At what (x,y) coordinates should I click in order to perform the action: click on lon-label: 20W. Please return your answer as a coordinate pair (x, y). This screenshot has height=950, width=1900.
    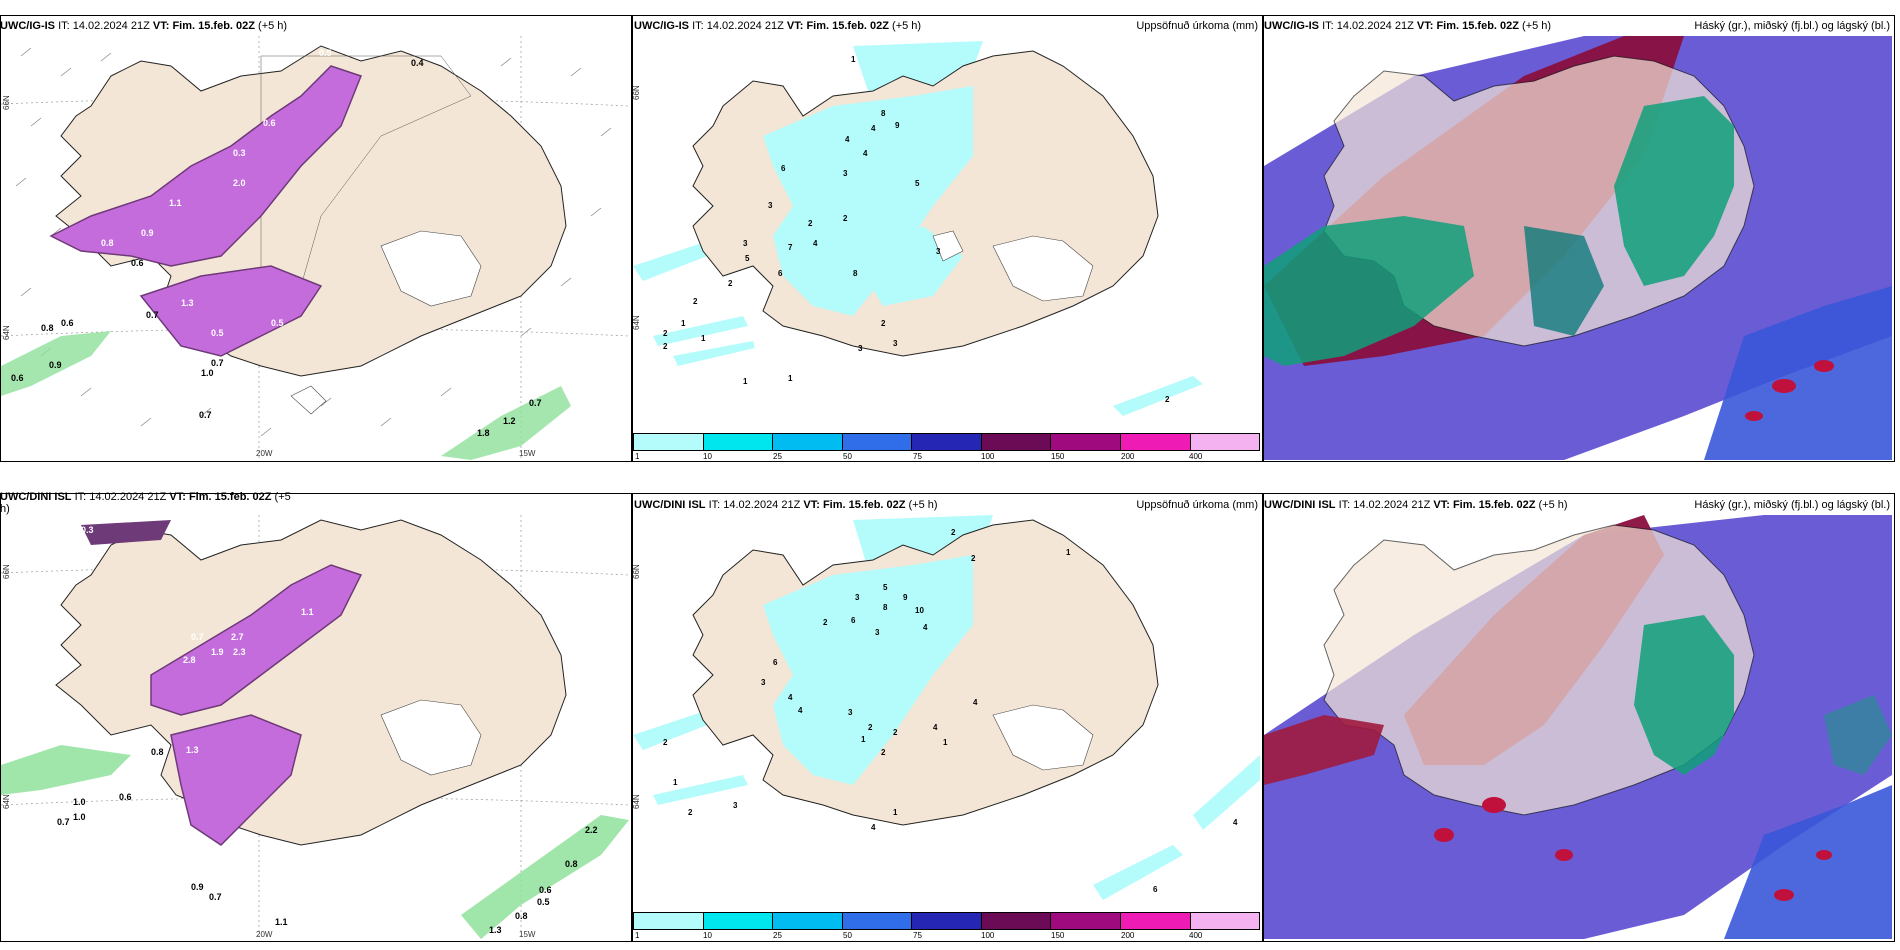
    Looking at the image, I should click on (264, 453).